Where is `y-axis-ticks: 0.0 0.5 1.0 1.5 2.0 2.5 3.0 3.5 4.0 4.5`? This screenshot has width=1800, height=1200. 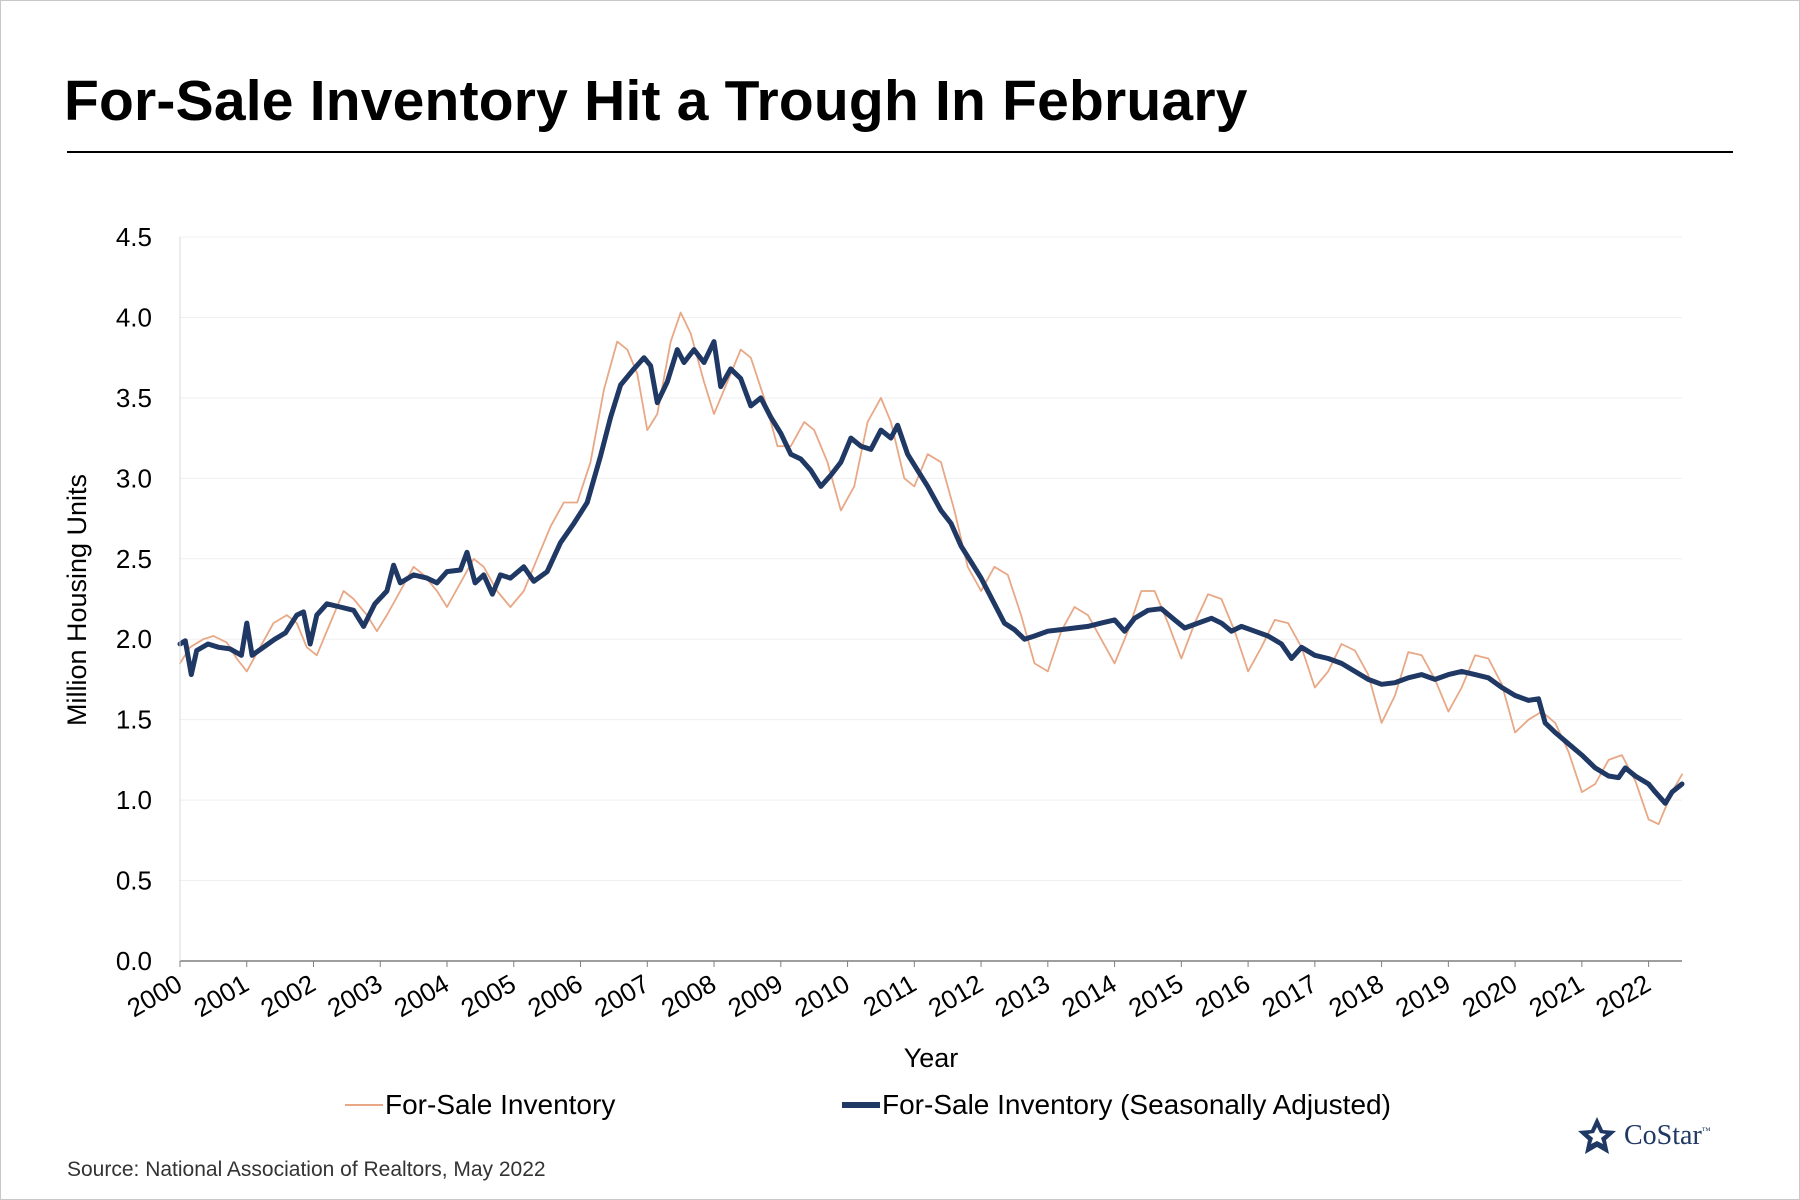
y-axis-ticks: 0.0 0.5 1.0 1.5 2.0 2.5 3.0 3.5 4.0 4.5 is located at coordinates (134, 599).